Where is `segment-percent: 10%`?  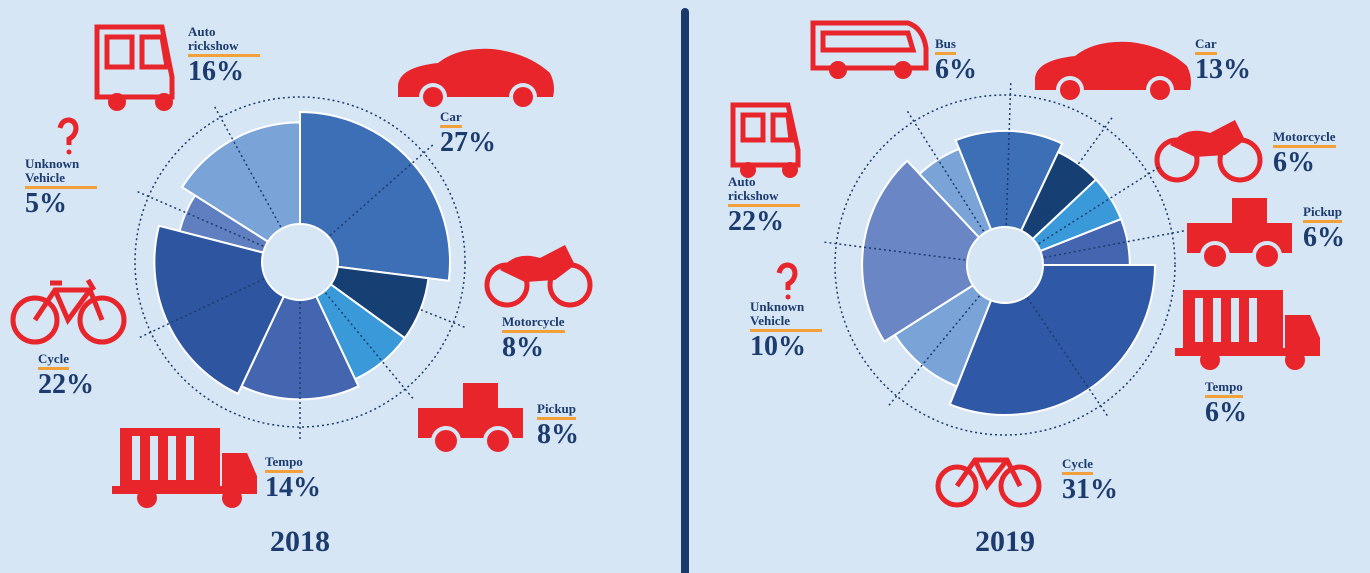 segment-percent: 10% is located at coordinates (778, 346).